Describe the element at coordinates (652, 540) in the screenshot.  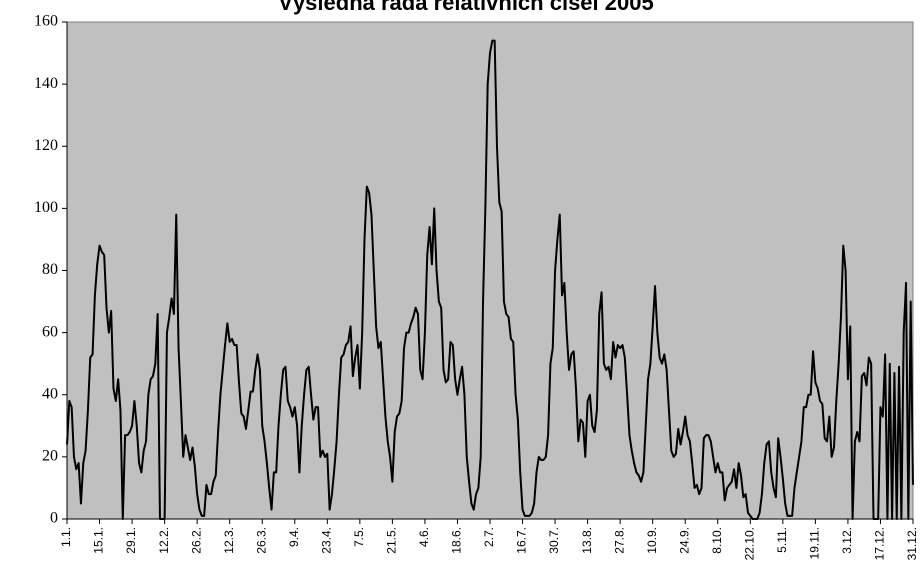
I see `x-tick-label: 10.9.` at that location.